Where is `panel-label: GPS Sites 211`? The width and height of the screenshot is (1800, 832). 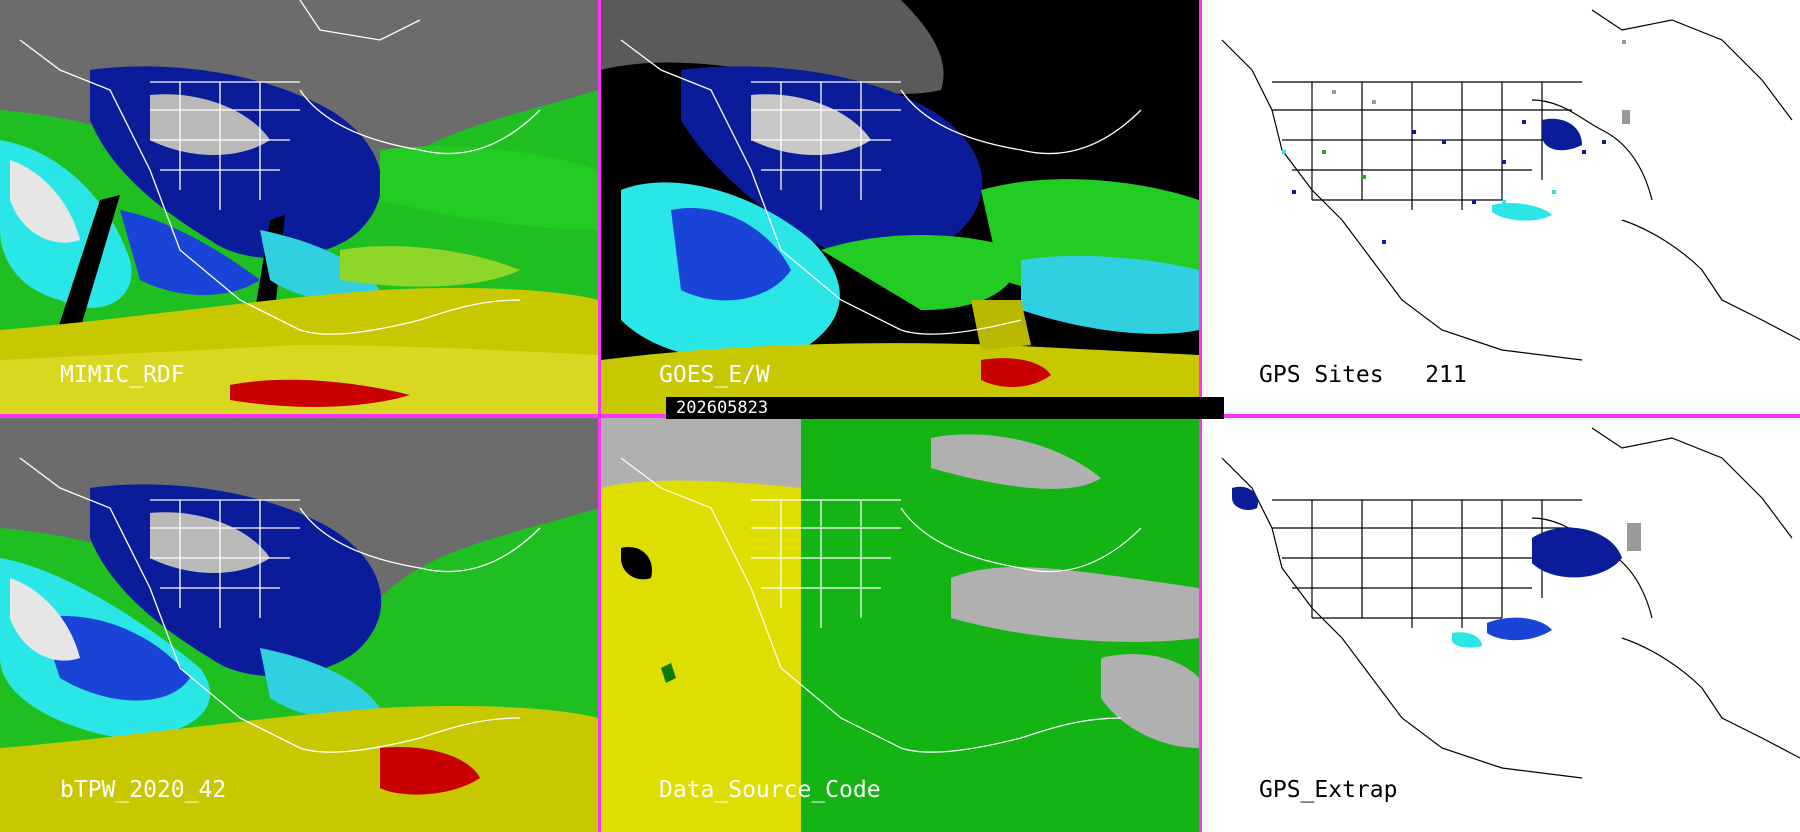 panel-label: GPS Sites 211 is located at coordinates (1363, 375).